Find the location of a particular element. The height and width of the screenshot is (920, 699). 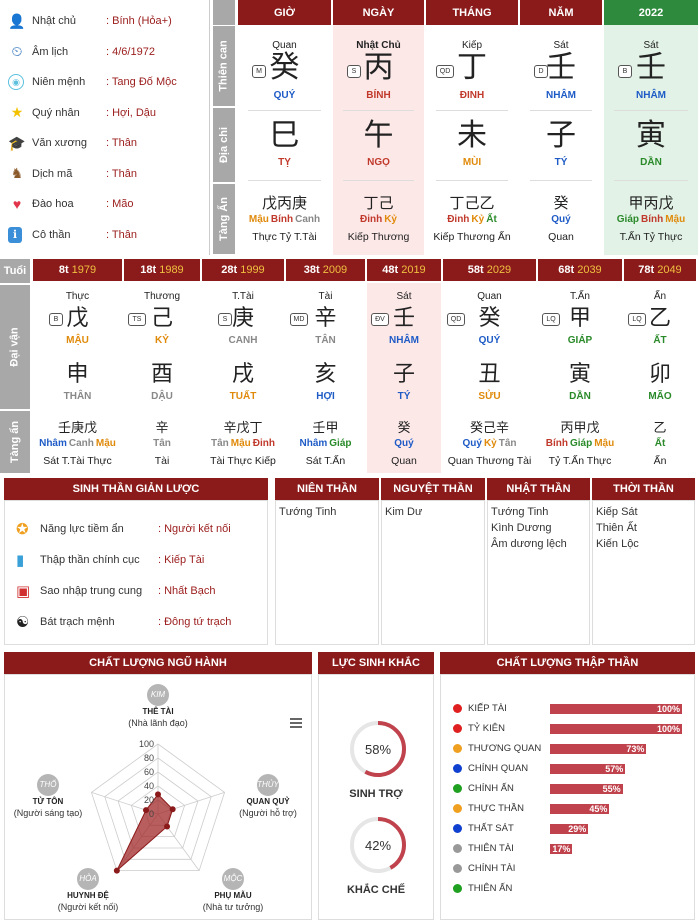

luck-stem: 辛 is located at coordinates (325, 318).